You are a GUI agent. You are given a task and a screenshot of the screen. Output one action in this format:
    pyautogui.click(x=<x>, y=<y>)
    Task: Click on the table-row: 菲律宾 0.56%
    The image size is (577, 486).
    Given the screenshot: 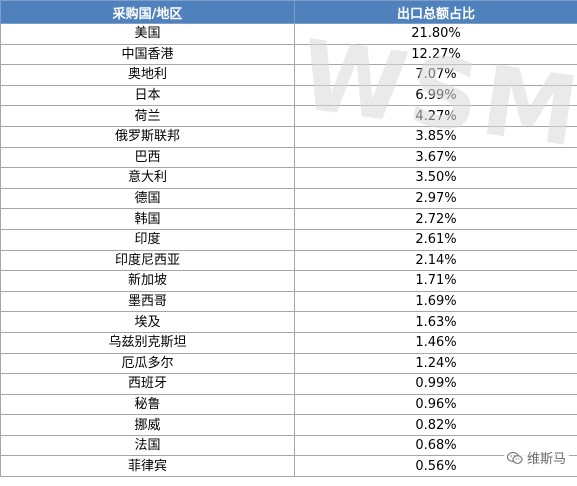 What is the action you would take?
    pyautogui.click(x=288, y=466)
    